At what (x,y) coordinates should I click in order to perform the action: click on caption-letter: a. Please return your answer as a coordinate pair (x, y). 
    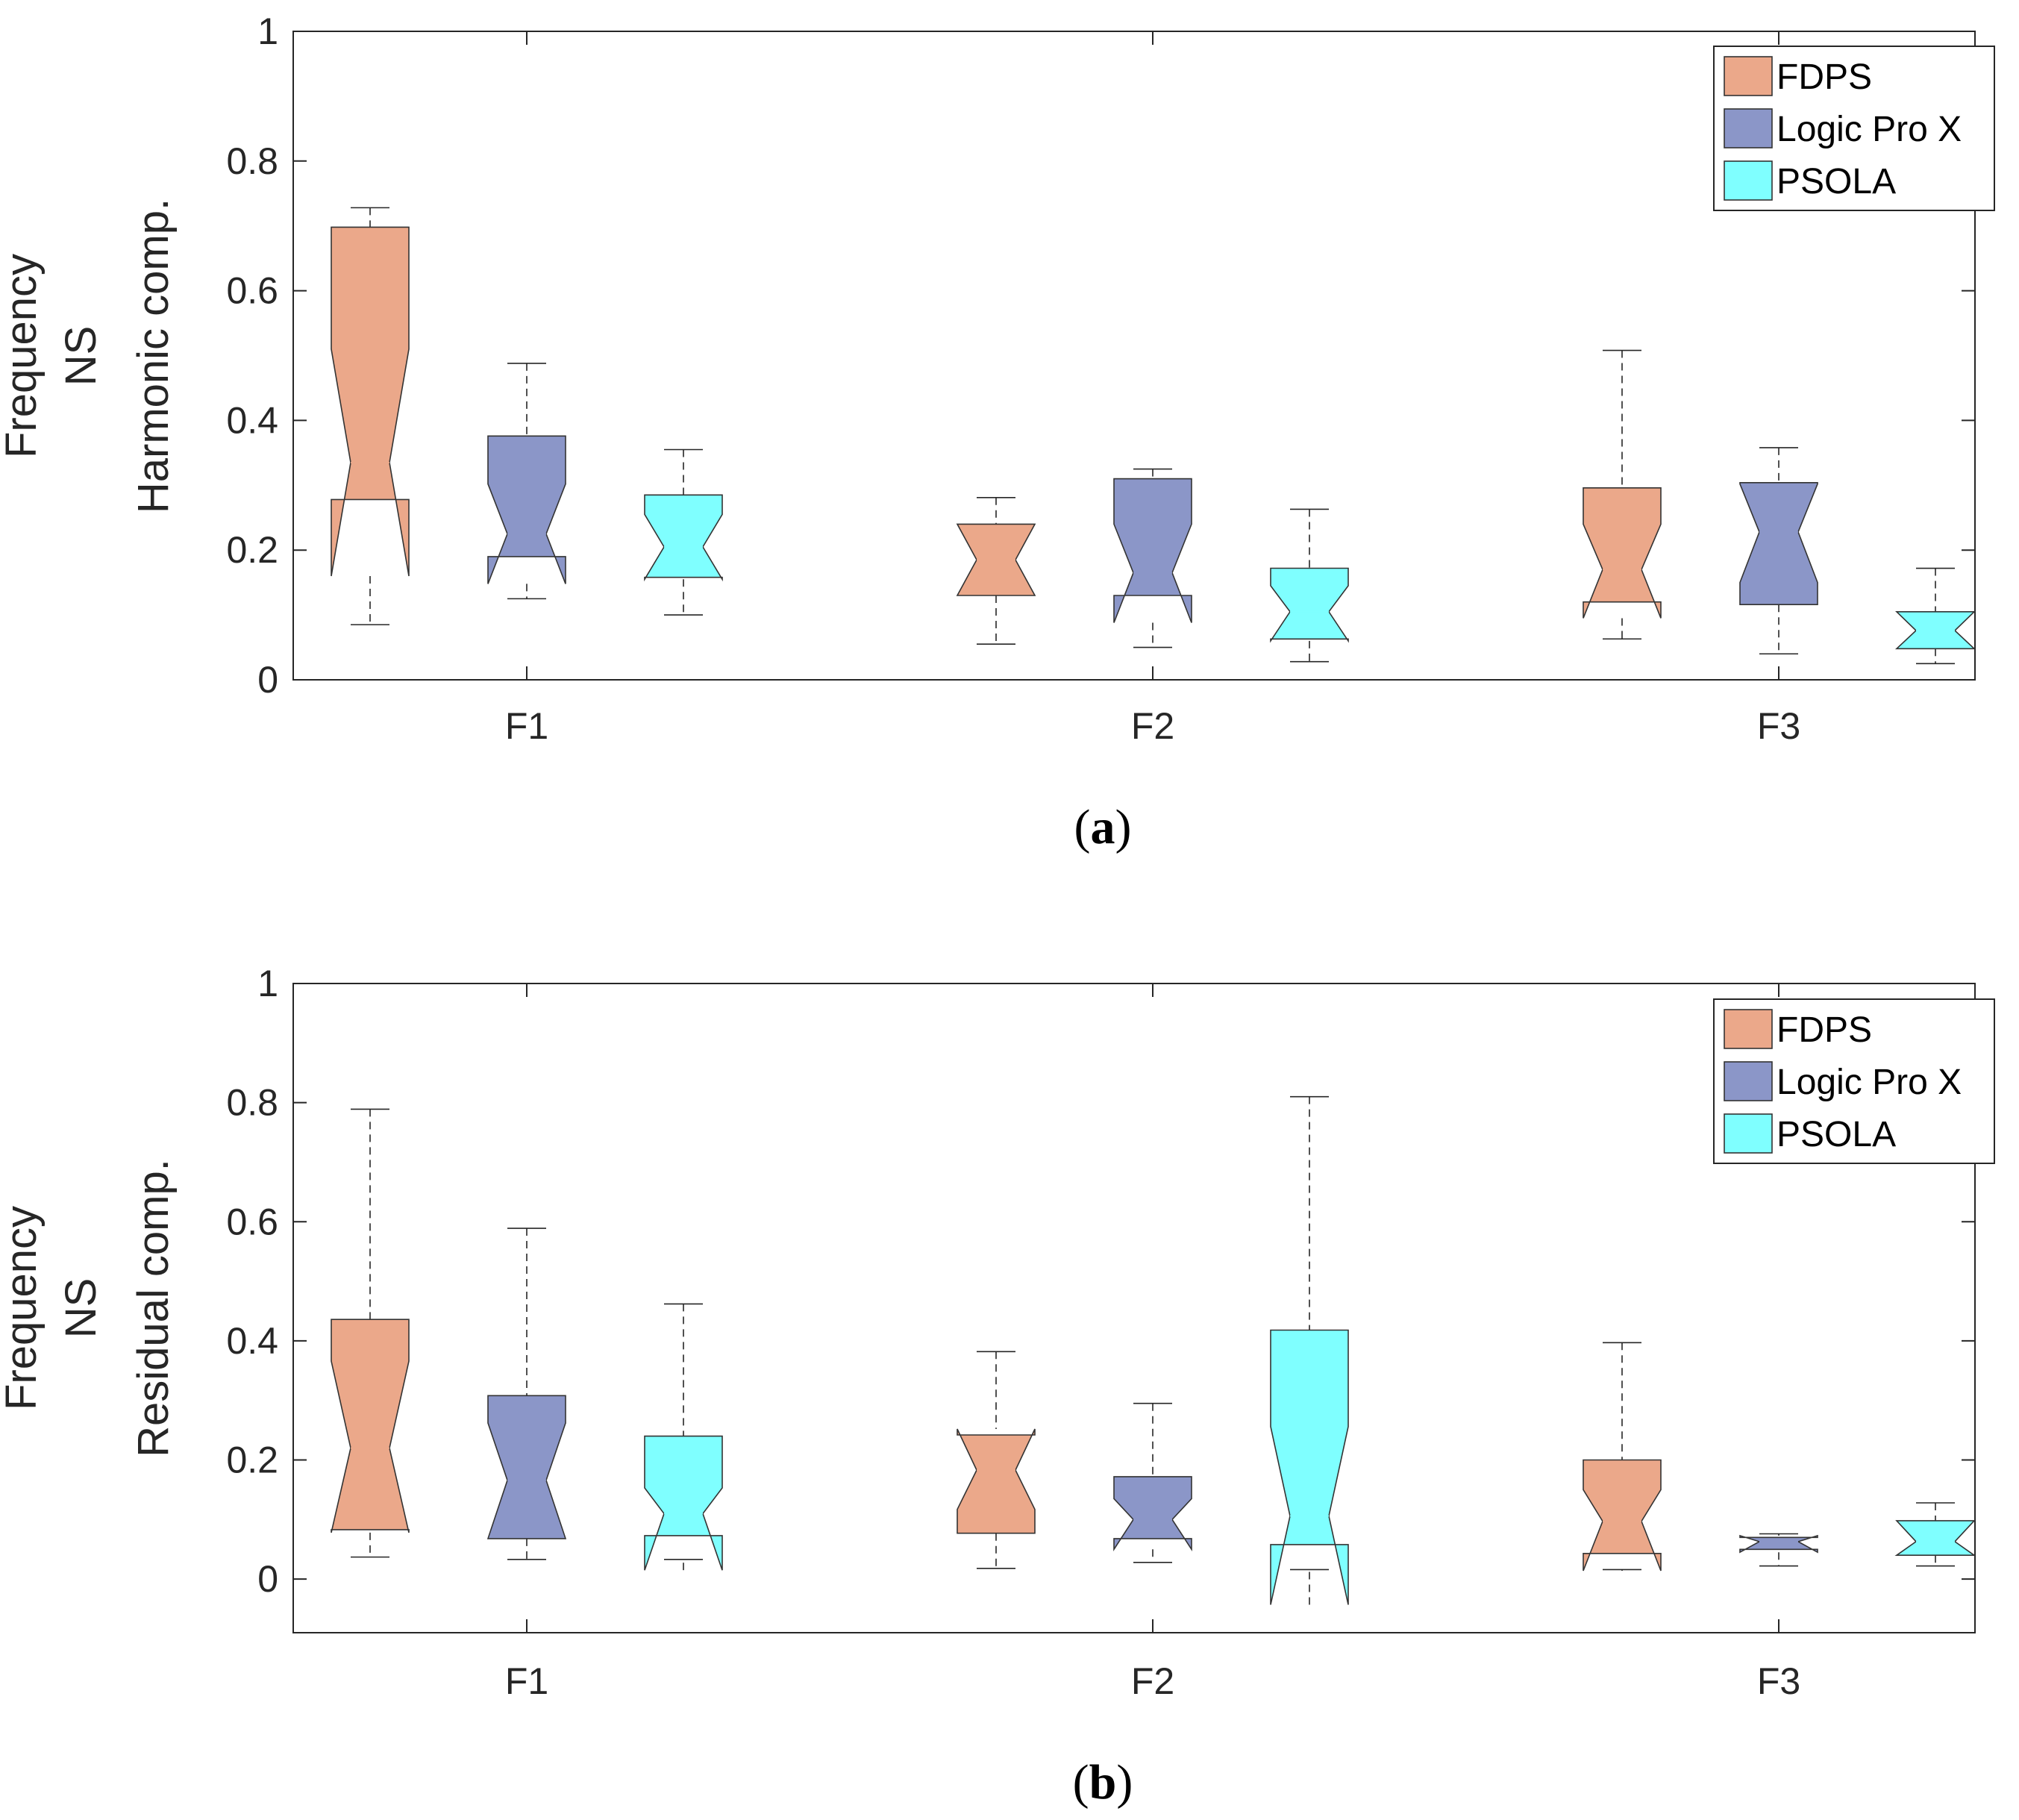
    Looking at the image, I should click on (1103, 827).